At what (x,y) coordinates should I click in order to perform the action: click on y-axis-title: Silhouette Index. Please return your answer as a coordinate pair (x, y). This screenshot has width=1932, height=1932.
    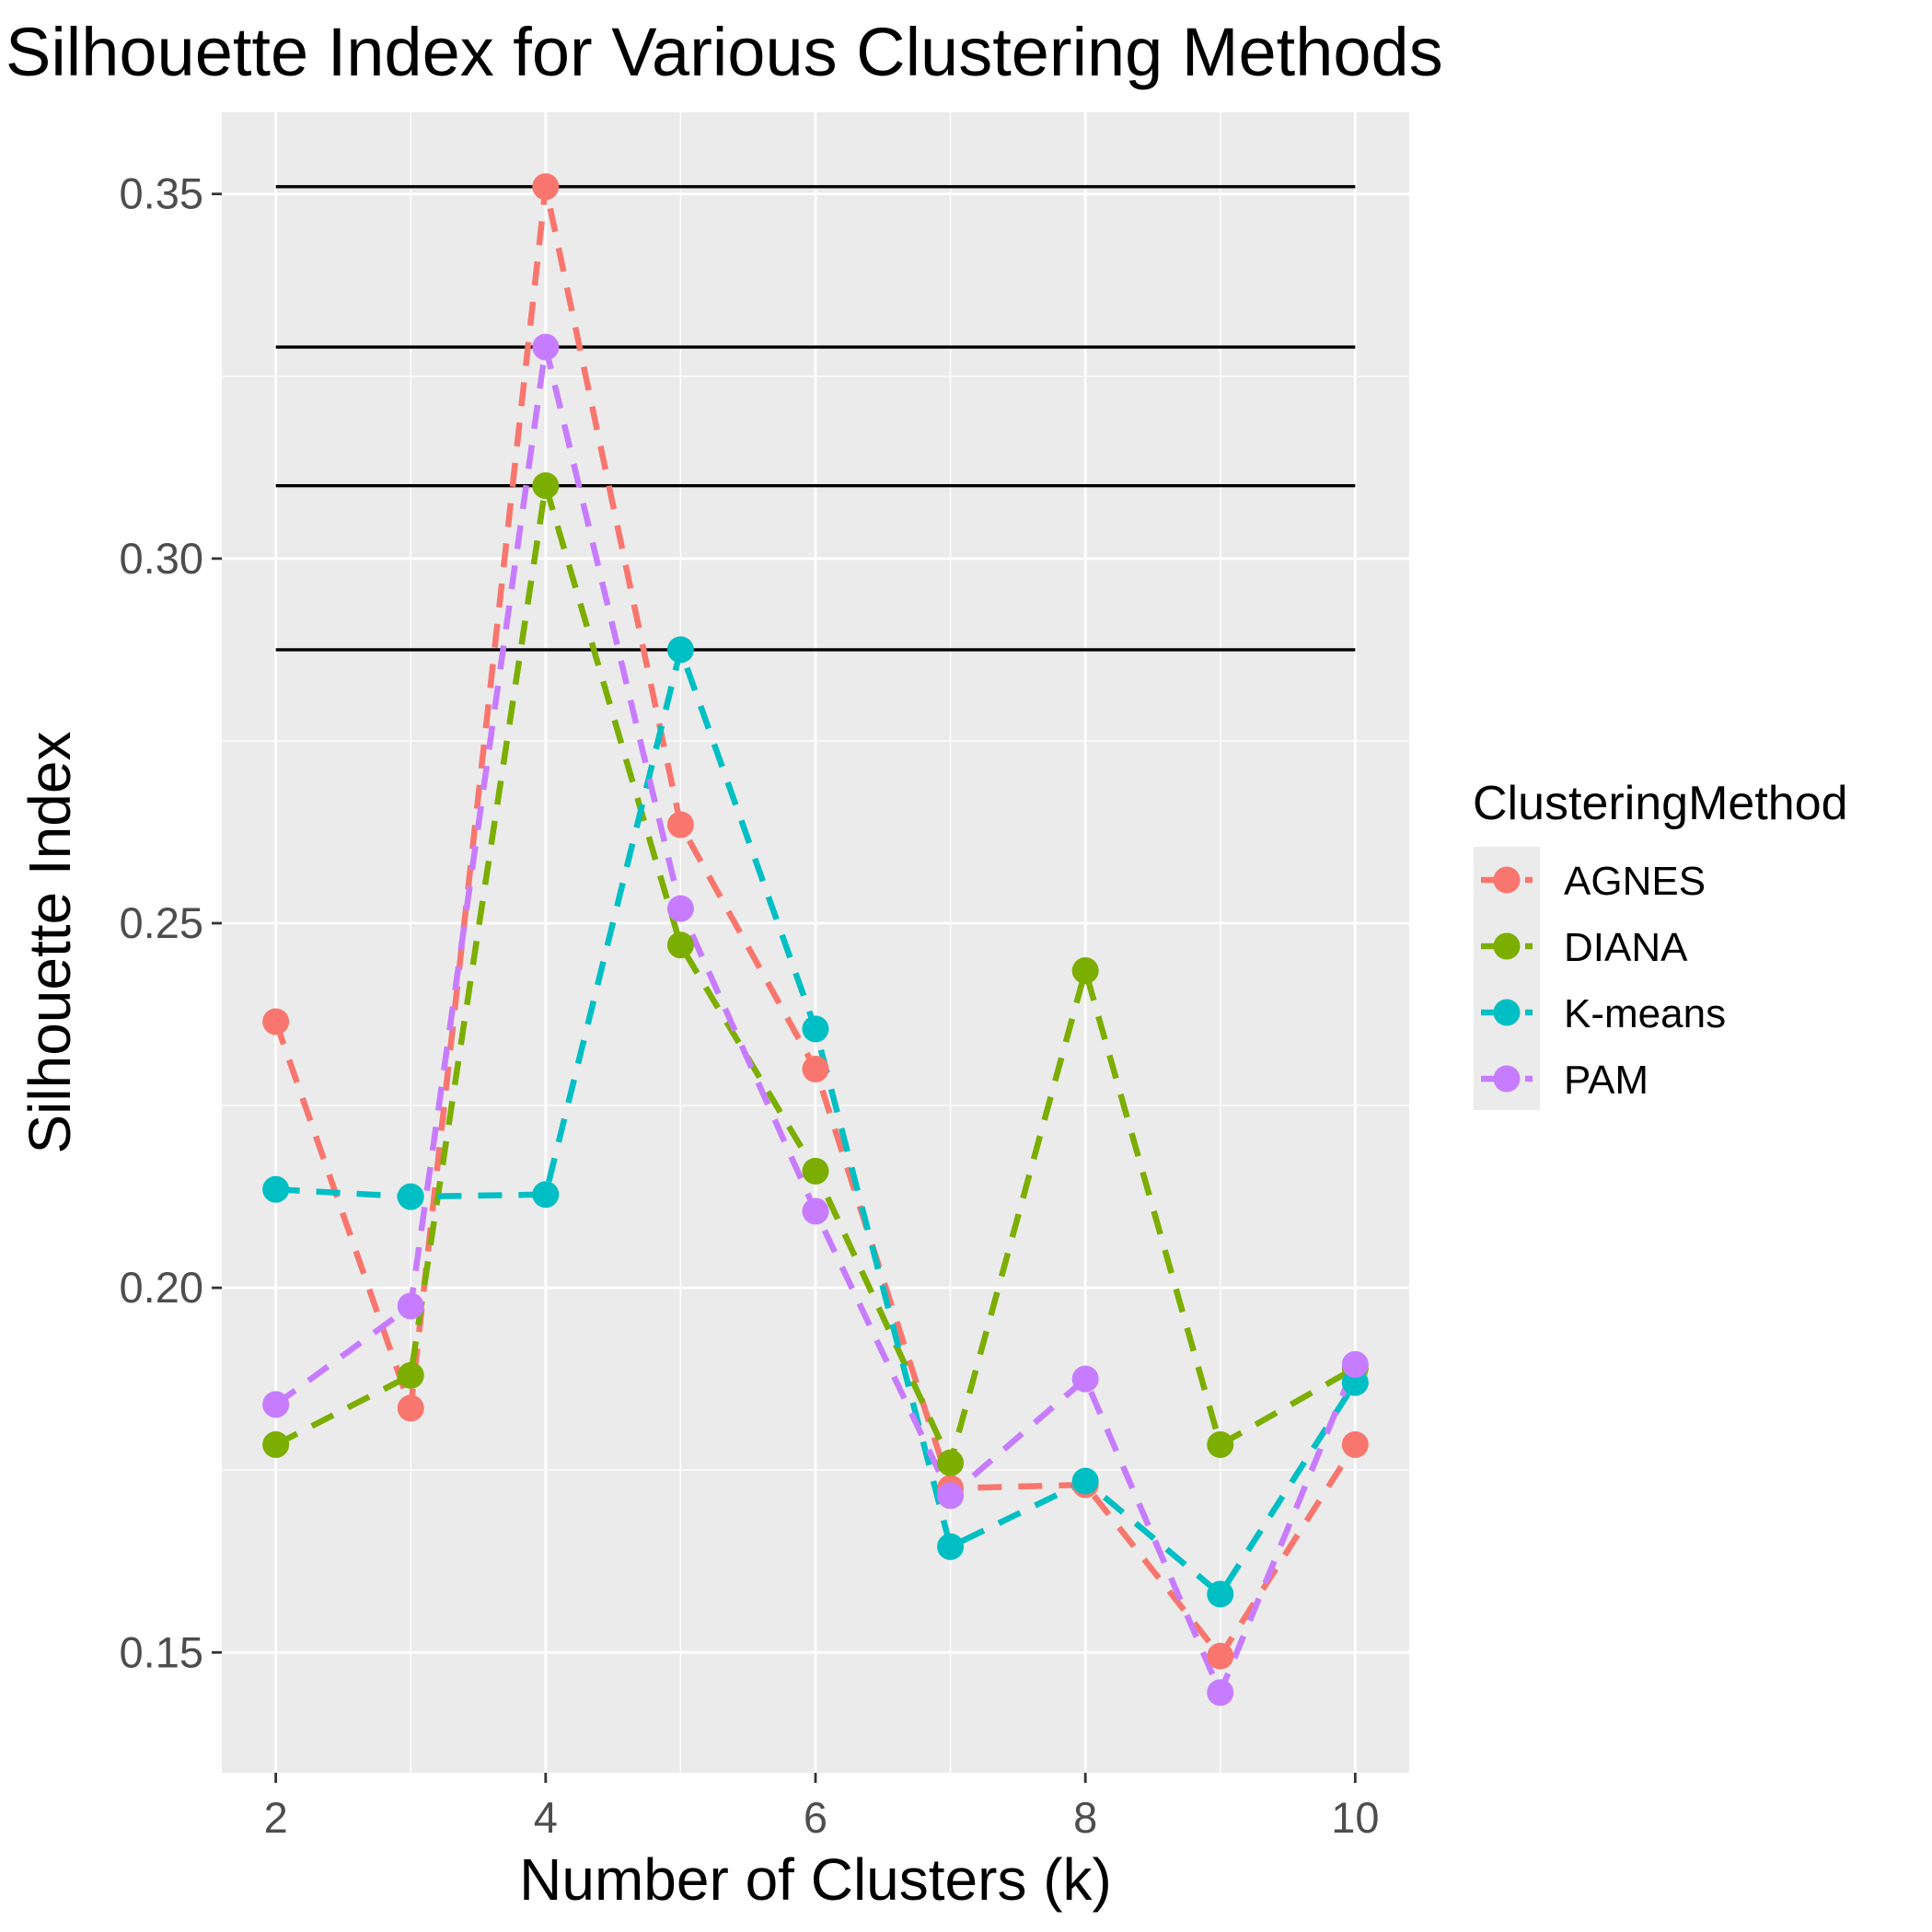
    Looking at the image, I should click on (50, 943).